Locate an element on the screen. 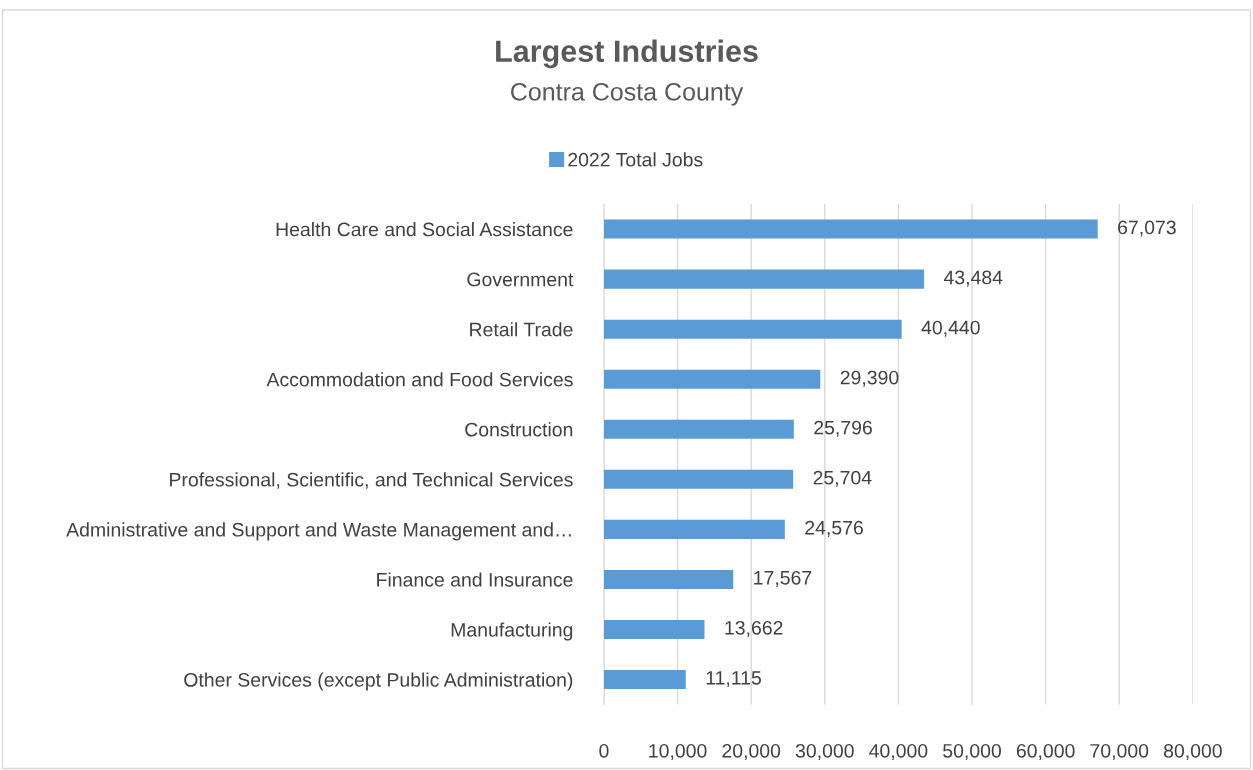  chart-subtitle: Contra Costa County is located at coordinates (627, 94).